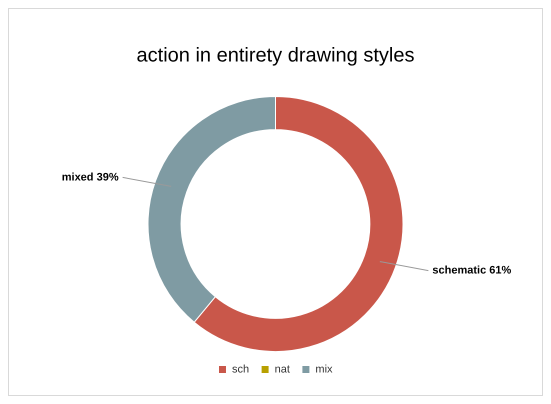  Describe the element at coordinates (275, 55) in the screenshot. I see `chart-title: action in entirety drawing styles` at that location.